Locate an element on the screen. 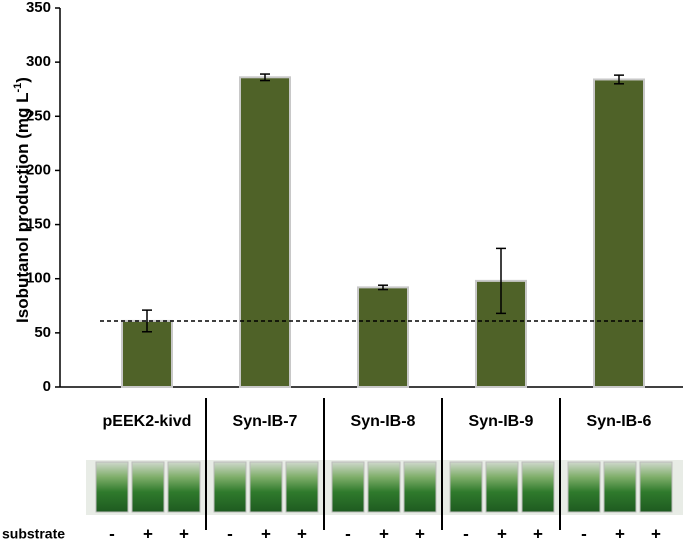  y-tick-label: 250 is located at coordinates (38, 115).